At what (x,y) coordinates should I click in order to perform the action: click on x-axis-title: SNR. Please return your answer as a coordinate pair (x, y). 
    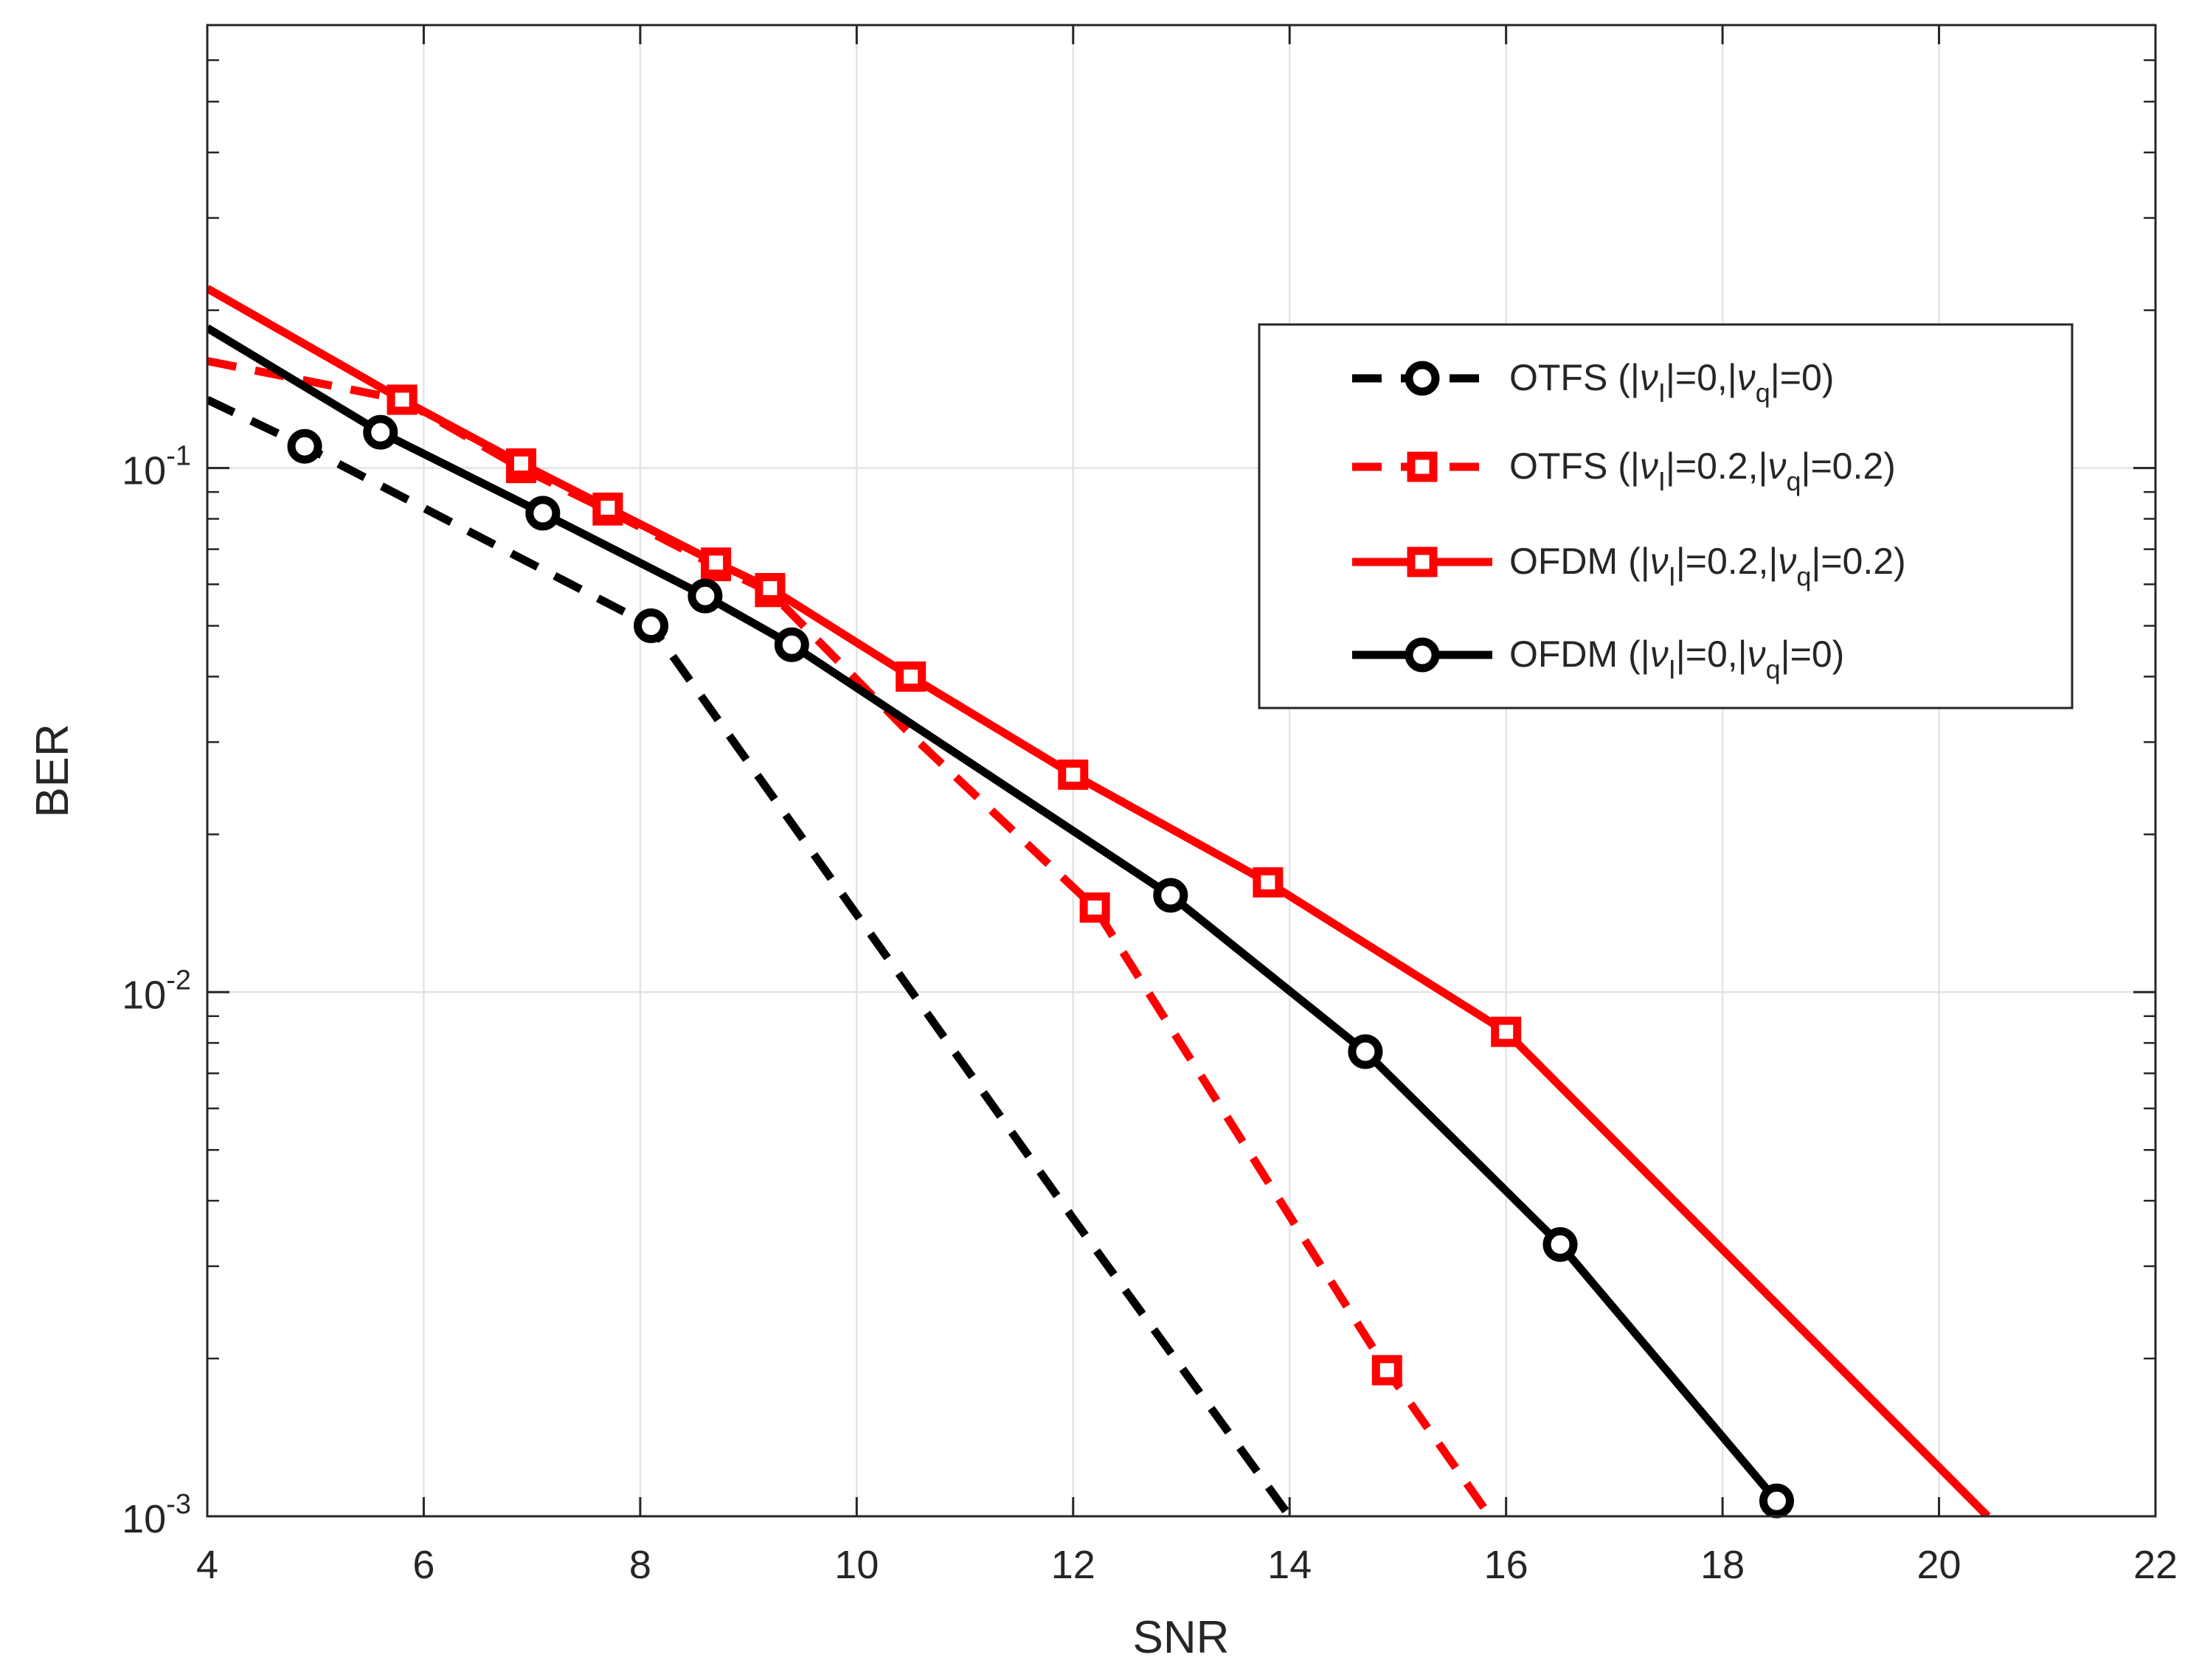
    Looking at the image, I should click on (1181, 1637).